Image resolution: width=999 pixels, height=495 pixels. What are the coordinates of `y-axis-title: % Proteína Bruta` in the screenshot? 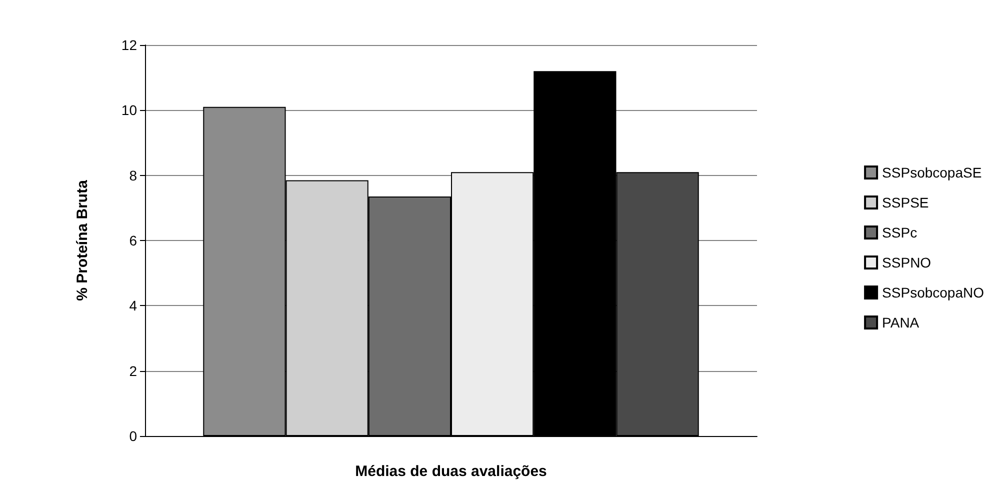 It's located at (82, 240).